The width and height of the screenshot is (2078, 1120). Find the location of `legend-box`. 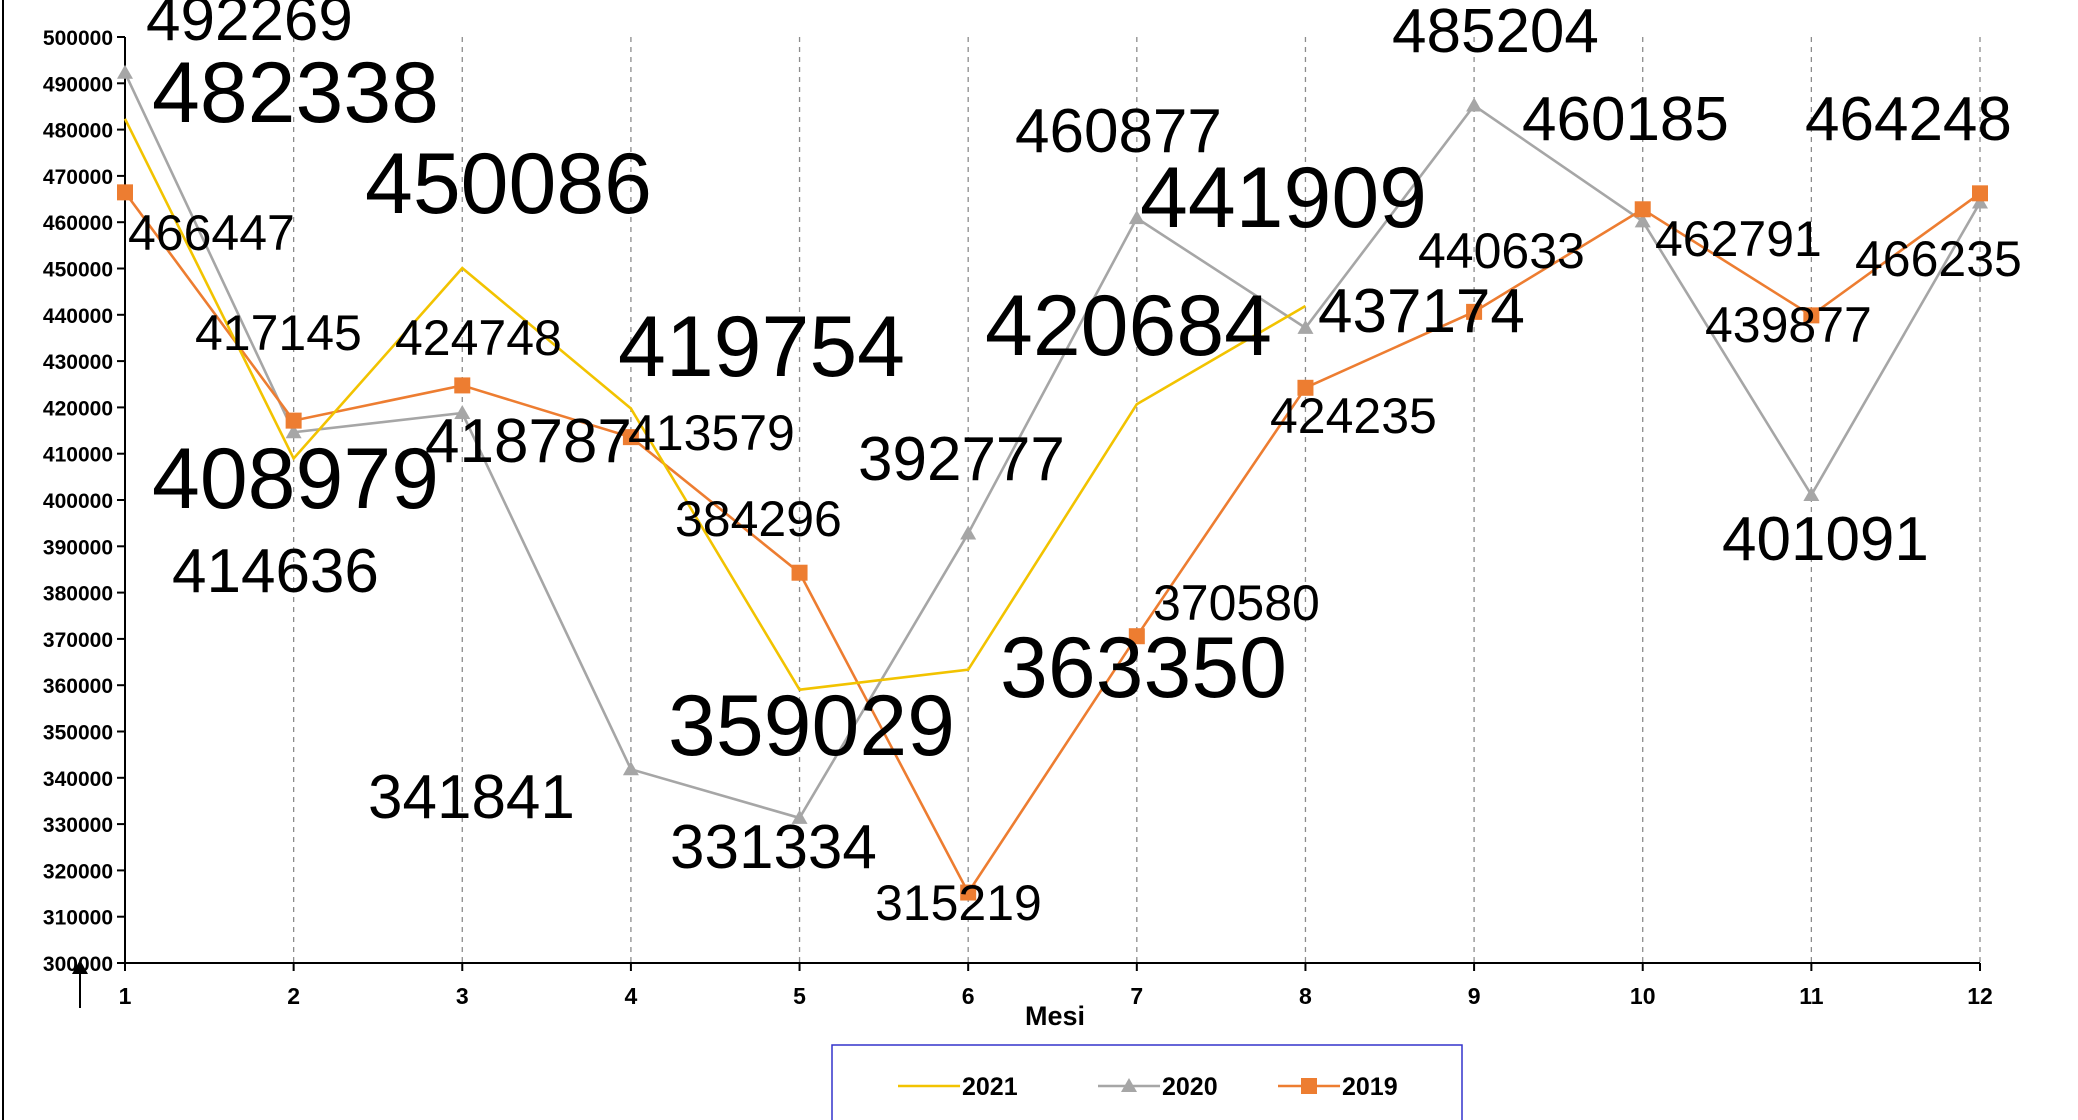

legend-box is located at coordinates (1147, 1082).